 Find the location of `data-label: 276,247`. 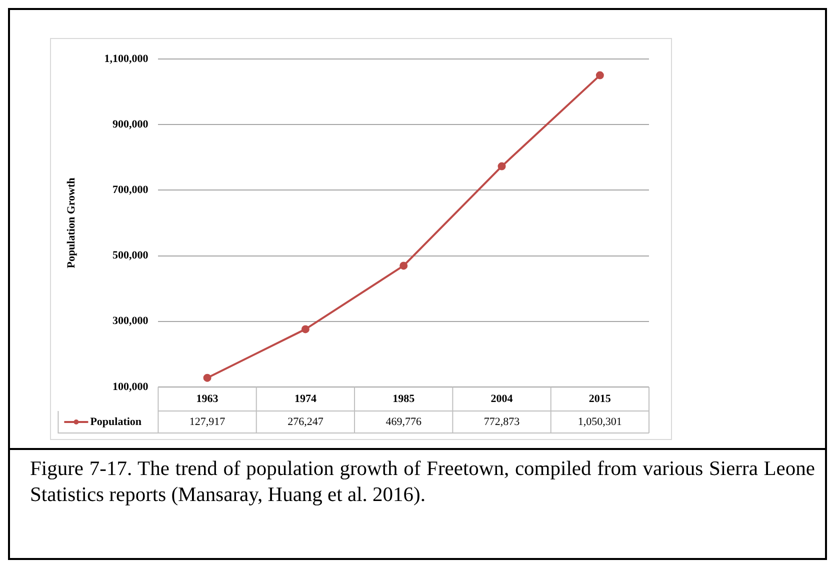

data-label: 276,247 is located at coordinates (306, 422).